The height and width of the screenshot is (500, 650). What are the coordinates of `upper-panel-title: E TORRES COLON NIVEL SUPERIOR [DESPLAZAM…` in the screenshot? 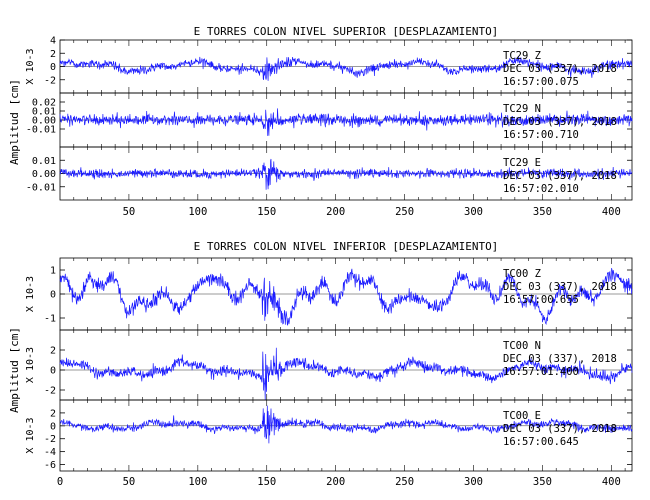 It's located at (346, 31).